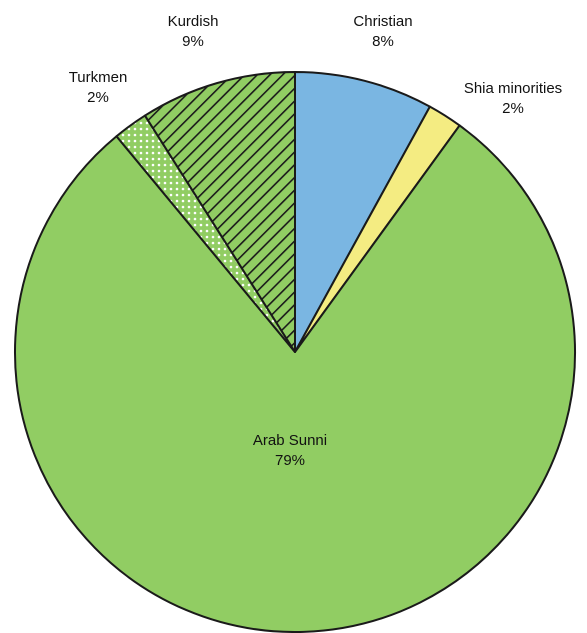 This screenshot has height=633, width=587. Describe the element at coordinates (513, 108) in the screenshot. I see `slice-value-shia-minorities: 2%` at that location.